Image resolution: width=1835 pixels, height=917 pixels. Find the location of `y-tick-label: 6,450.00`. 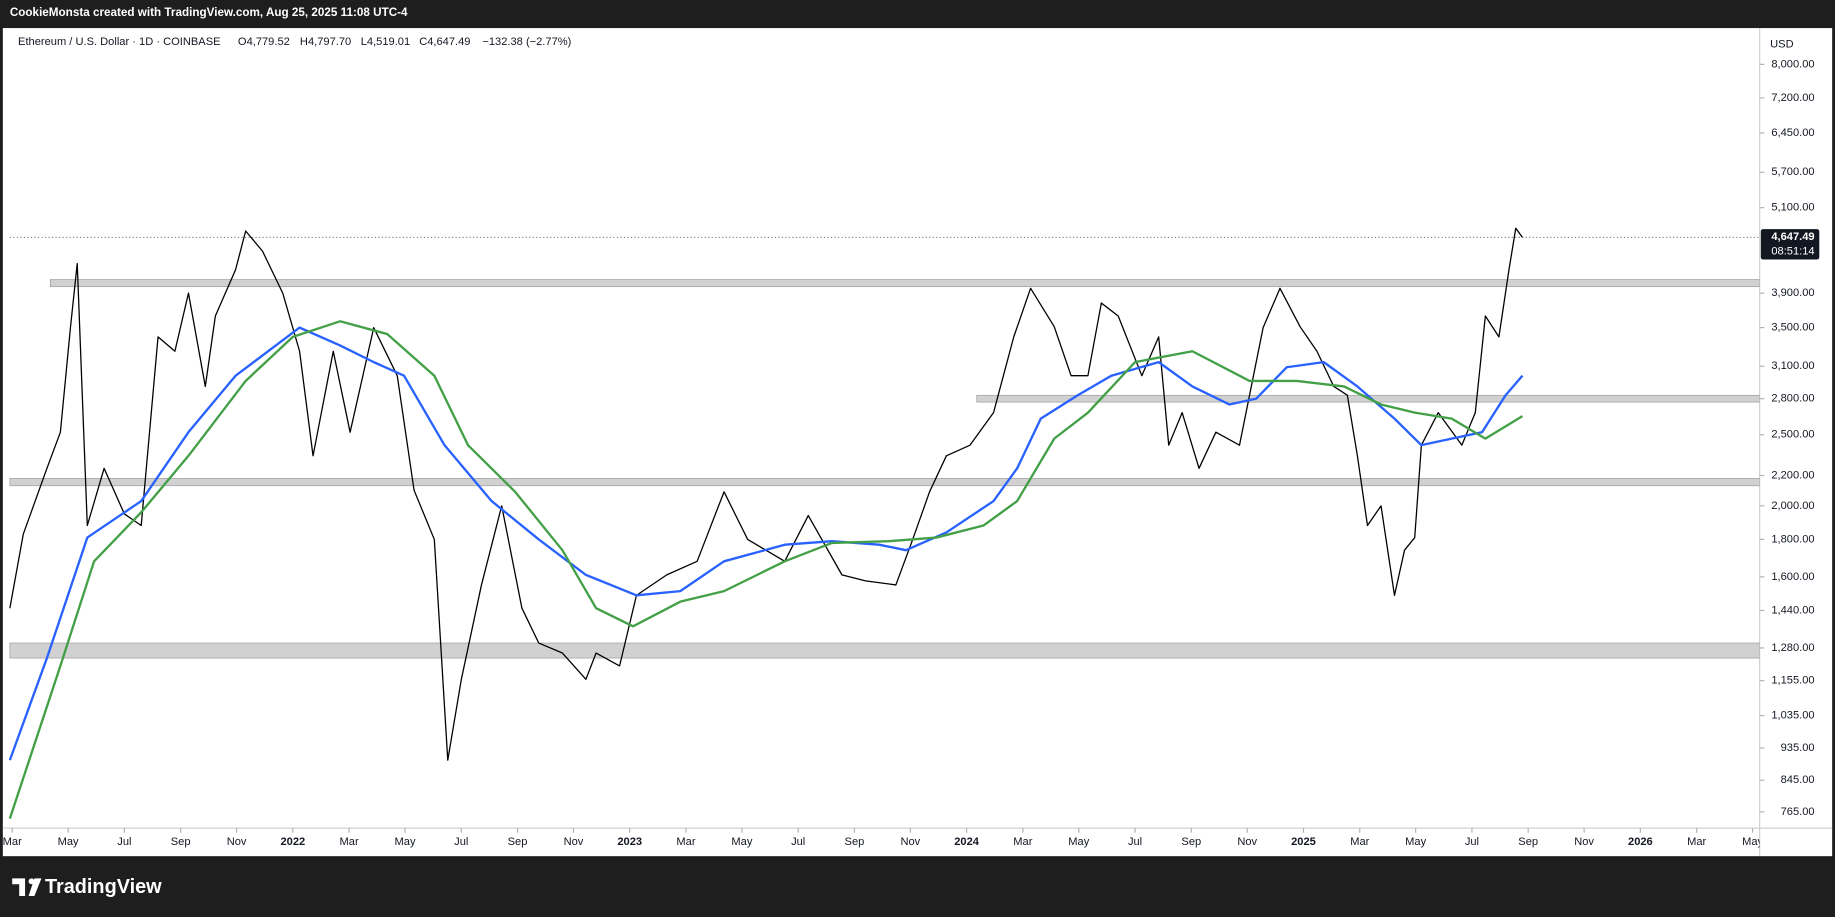

y-tick-label: 6,450.00 is located at coordinates (1792, 133).